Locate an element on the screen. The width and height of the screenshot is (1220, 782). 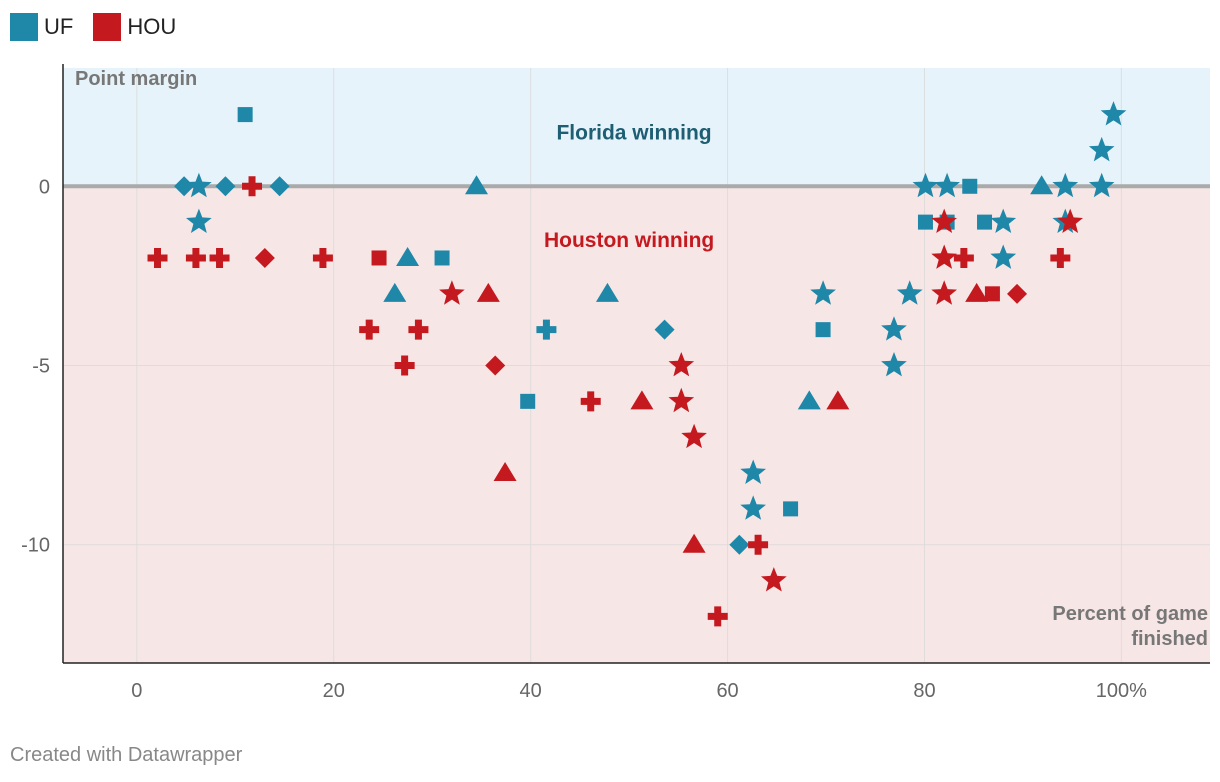
x-tick-label-5: 100% is located at coordinates (1121, 691).